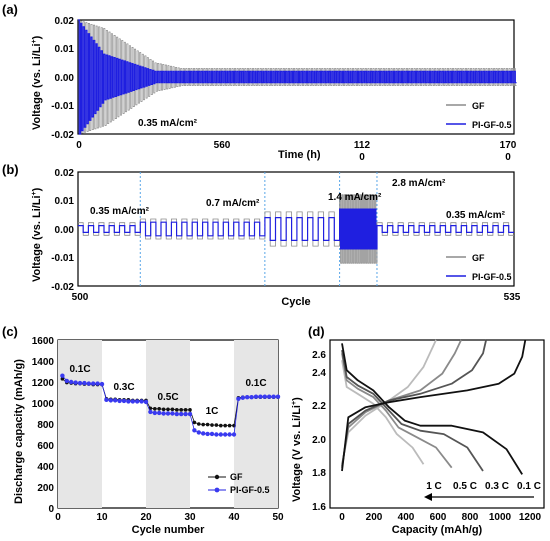  Describe the element at coordinates (497, 486) in the screenshot. I see `d-curve-label-03c: 0.3 C` at that location.